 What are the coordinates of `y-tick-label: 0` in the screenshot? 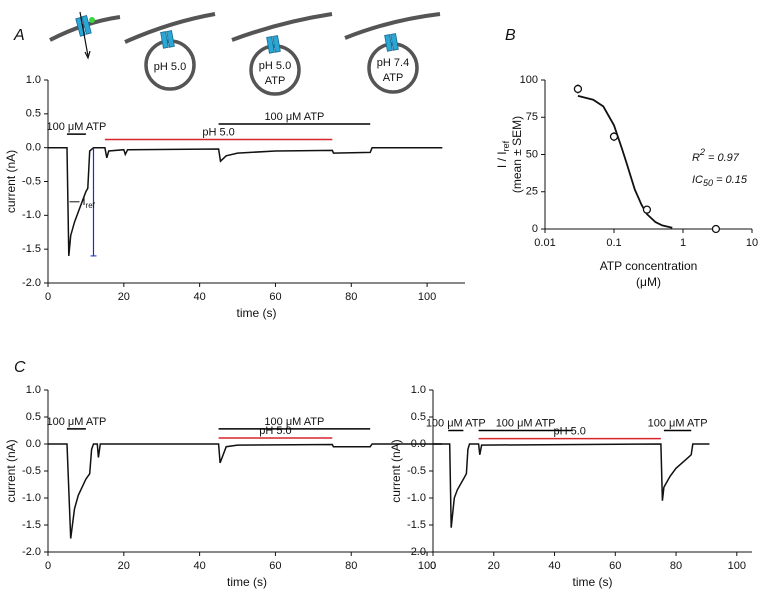 It's located at (535, 229).